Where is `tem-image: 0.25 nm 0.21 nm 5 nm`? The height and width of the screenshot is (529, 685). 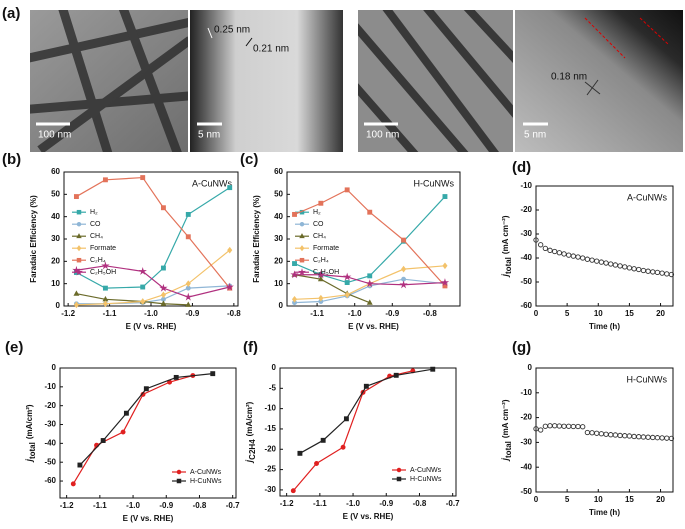
tem-image: 0.25 nm 0.21 nm 5 nm is located at coordinates (266, 81).